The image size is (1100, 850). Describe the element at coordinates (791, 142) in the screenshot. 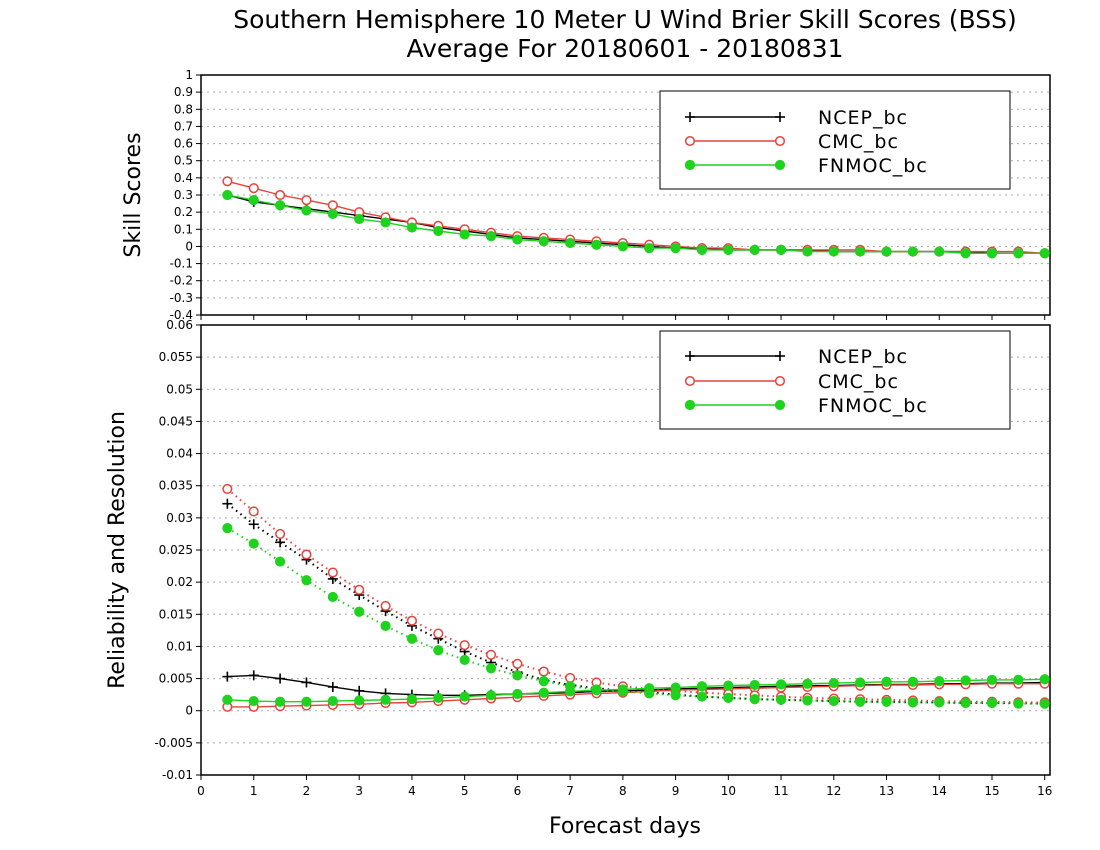

I see `legend-entry-CMC_bc: CMC_bc` at that location.